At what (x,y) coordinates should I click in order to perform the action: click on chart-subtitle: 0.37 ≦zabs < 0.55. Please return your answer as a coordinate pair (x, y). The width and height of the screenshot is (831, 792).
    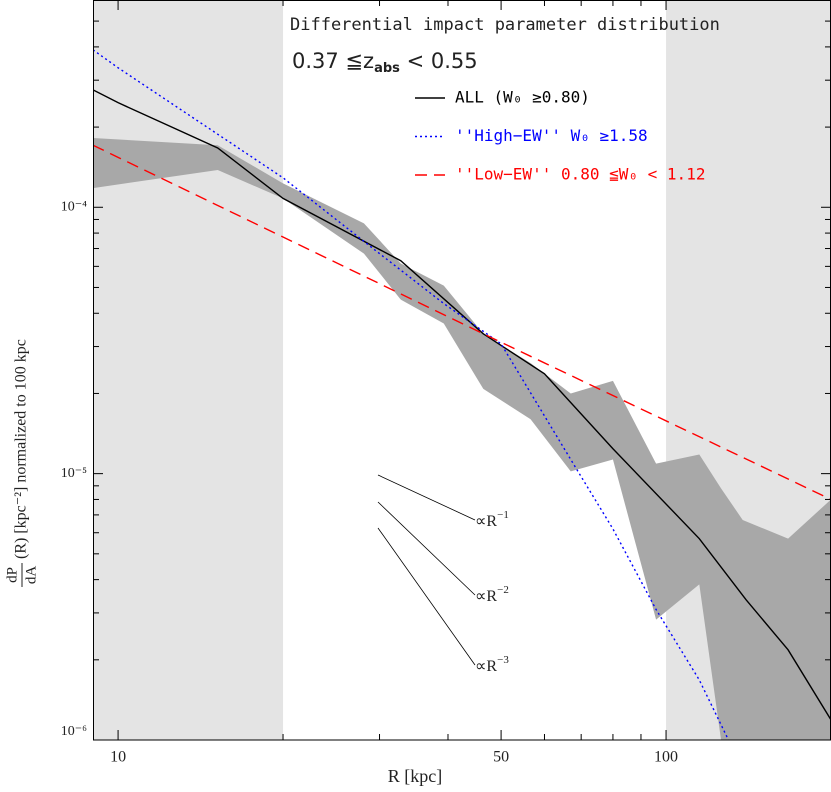
    Looking at the image, I should click on (385, 62).